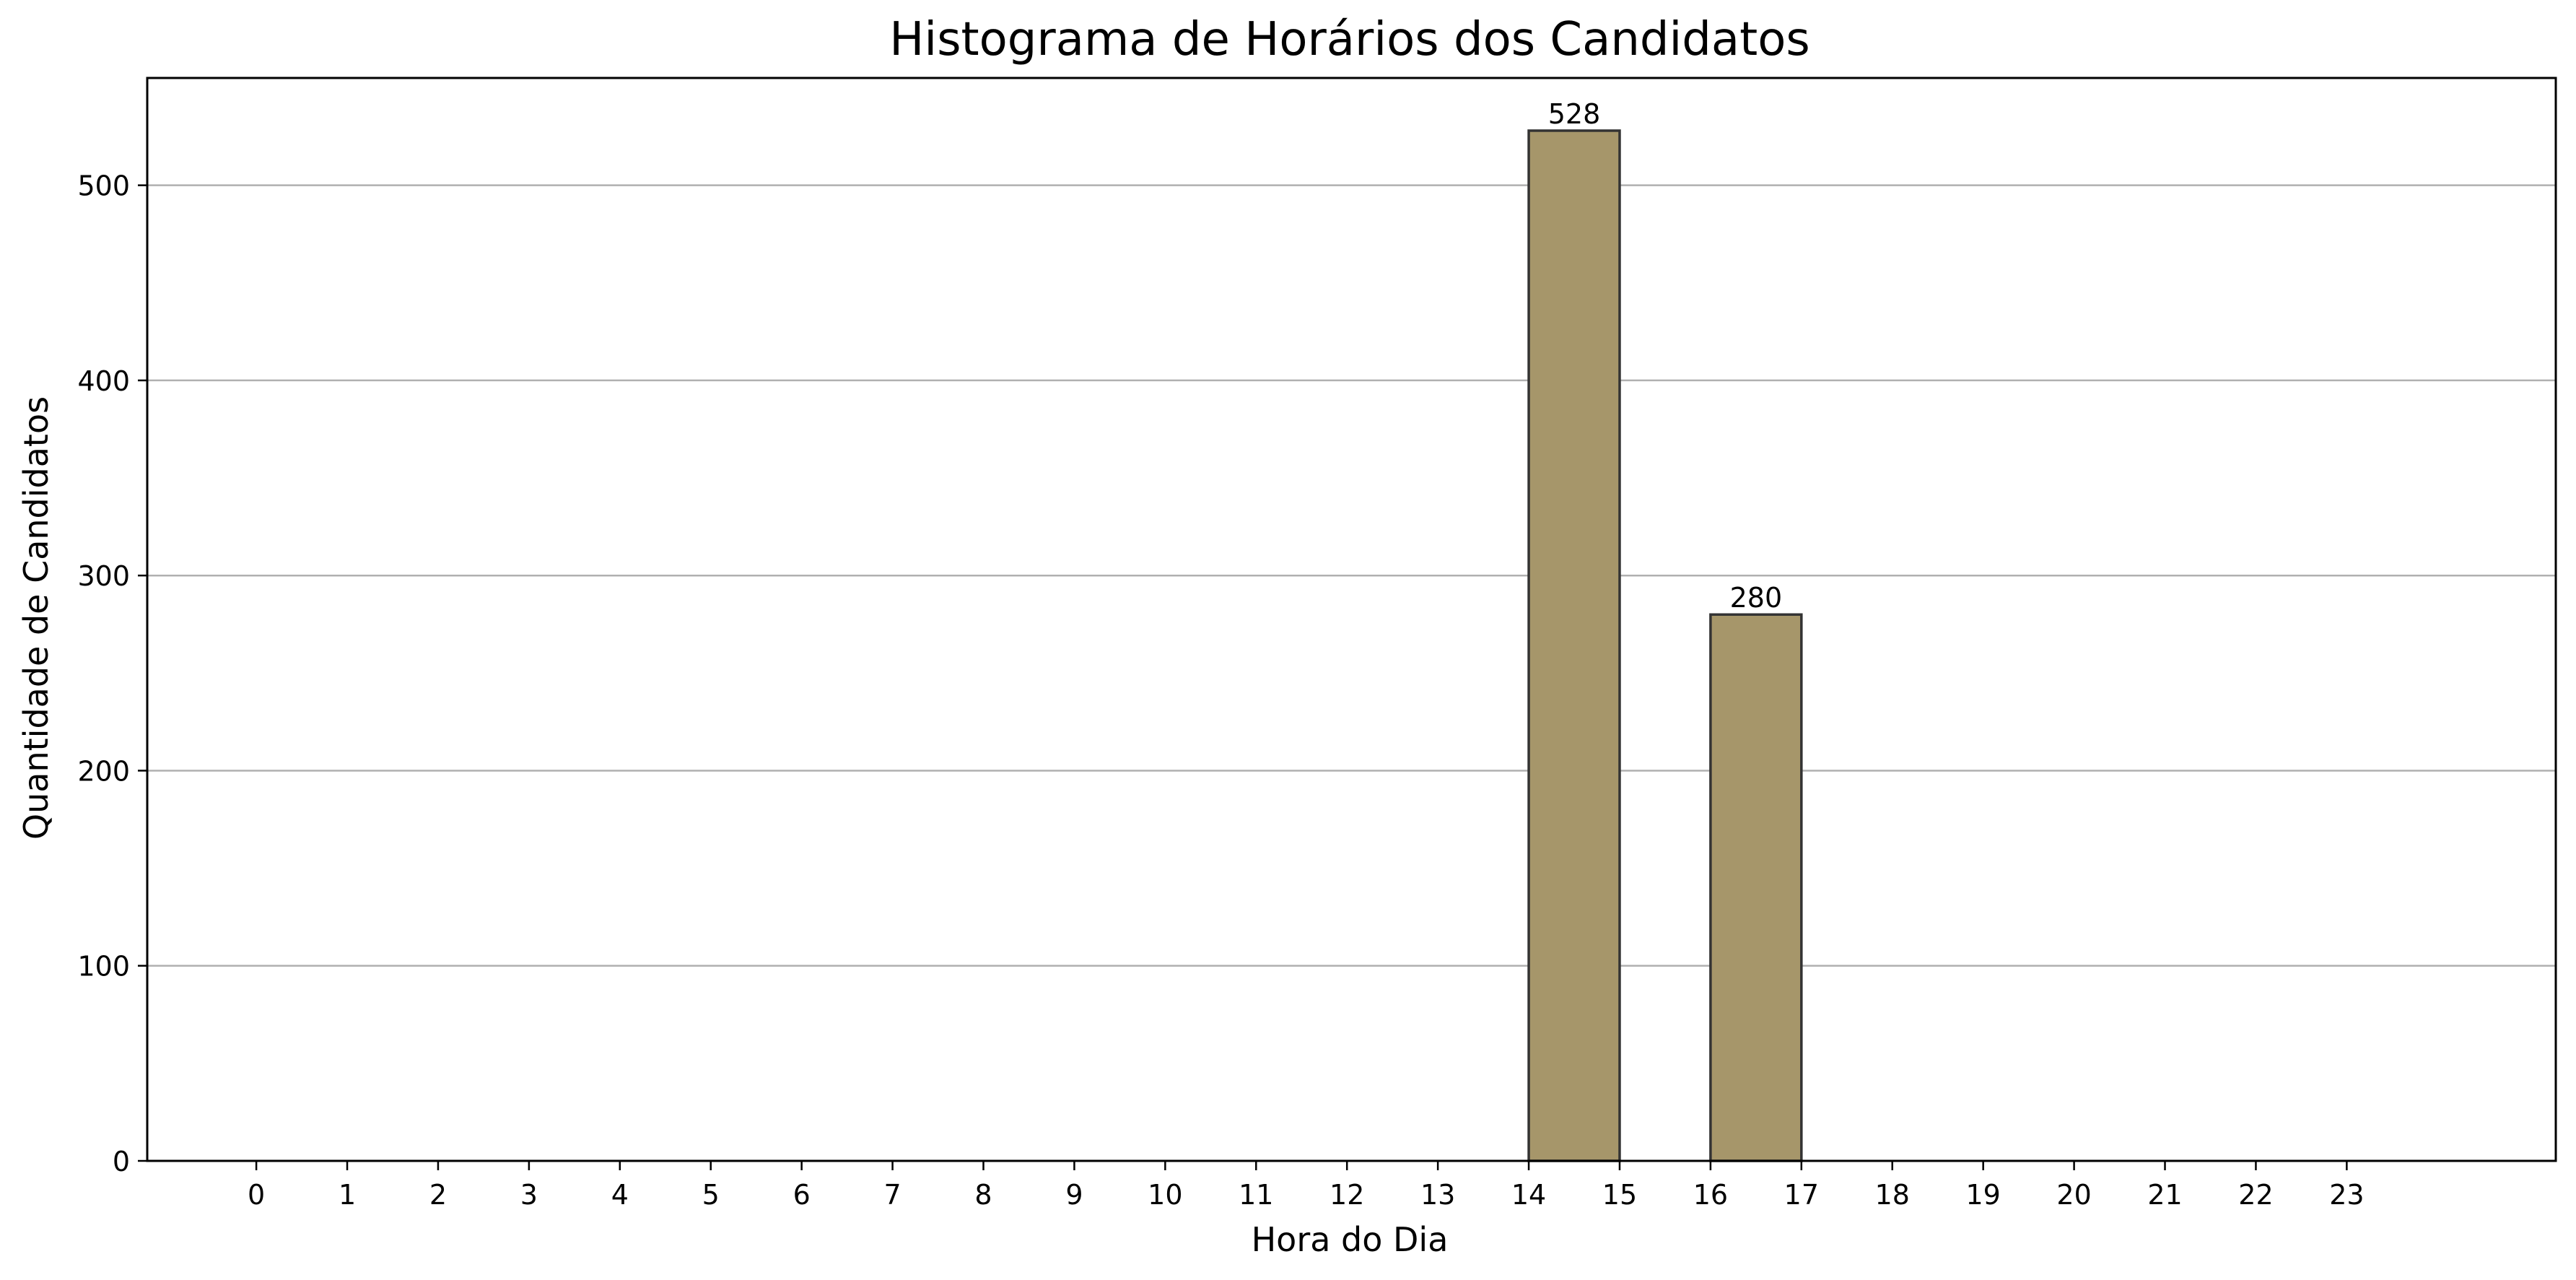 The height and width of the screenshot is (1280, 2576). What do you see at coordinates (1756, 598) in the screenshot?
I see `bar-value-label: 280` at bounding box center [1756, 598].